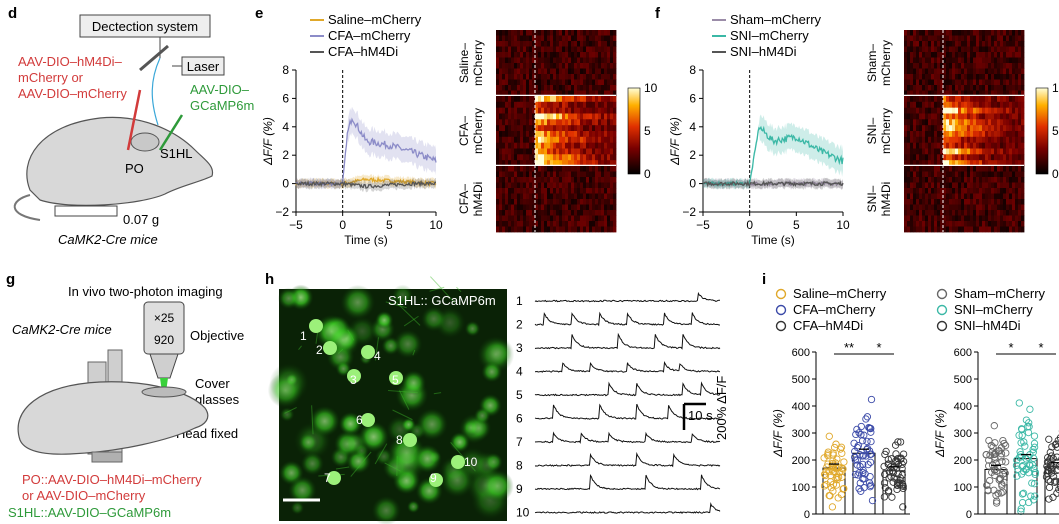 The height and width of the screenshot is (524, 1059). I want to click on legend-i-left-label-0: Saline–mCherry, so click(840, 293).